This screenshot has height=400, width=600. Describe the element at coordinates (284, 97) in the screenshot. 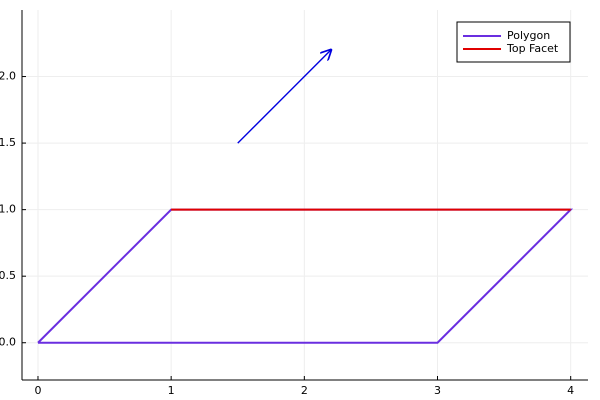

I see `arrow` at that location.